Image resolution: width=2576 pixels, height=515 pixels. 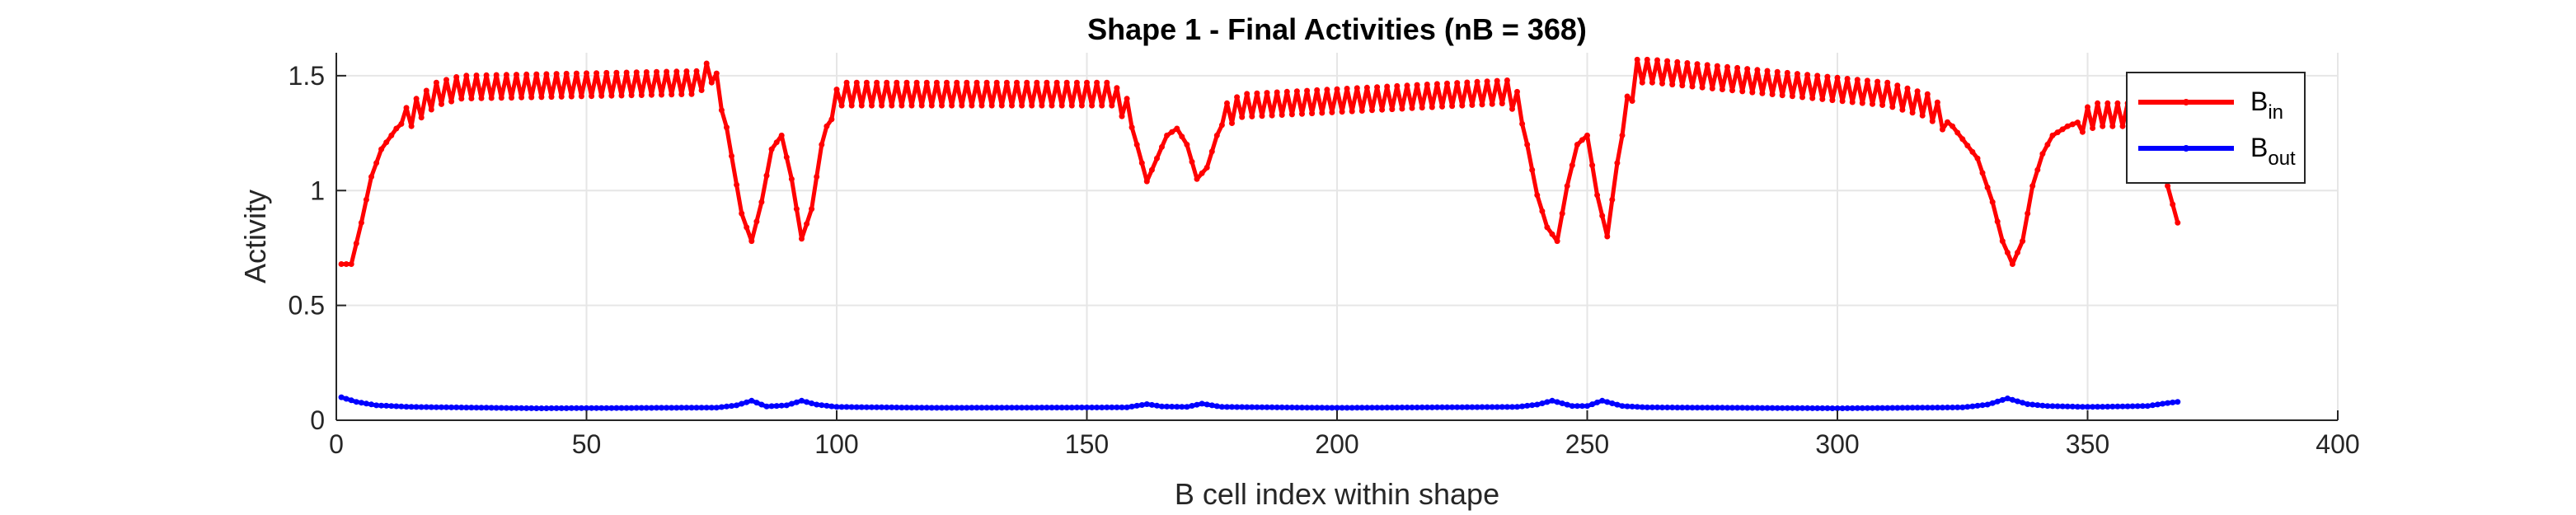 What do you see at coordinates (1087, 444) in the screenshot?
I see `x-tick-label: 150` at bounding box center [1087, 444].